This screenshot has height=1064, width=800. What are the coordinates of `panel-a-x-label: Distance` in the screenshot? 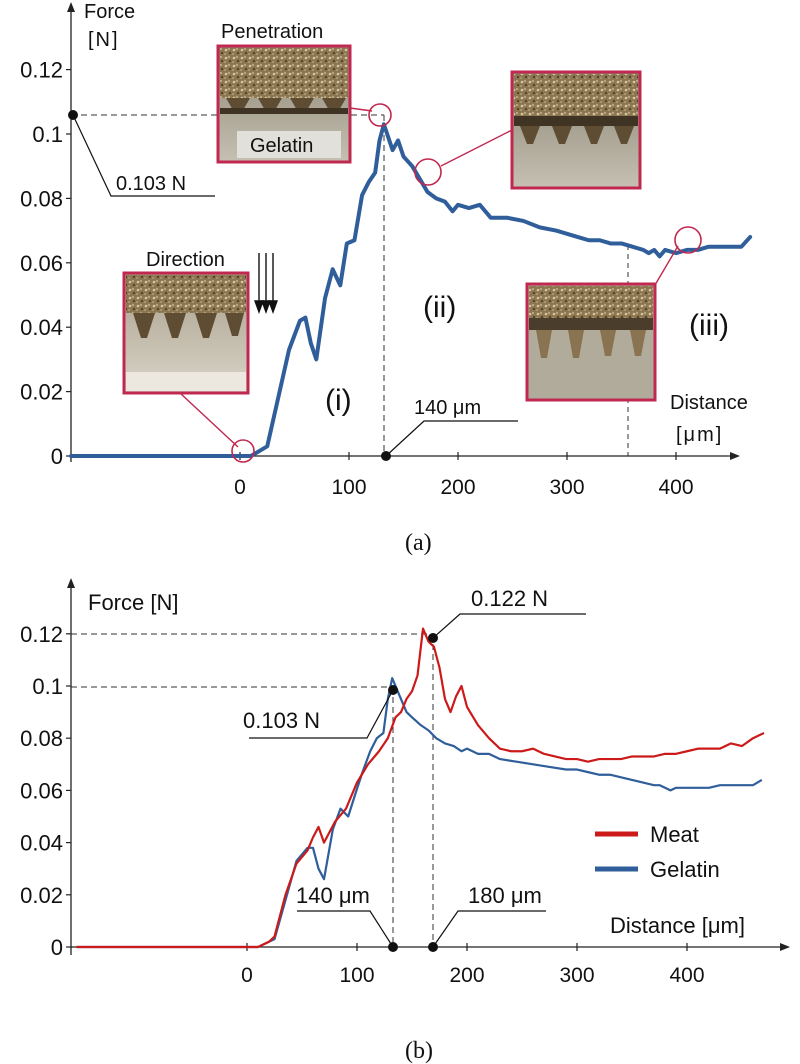 It's located at (709, 403).